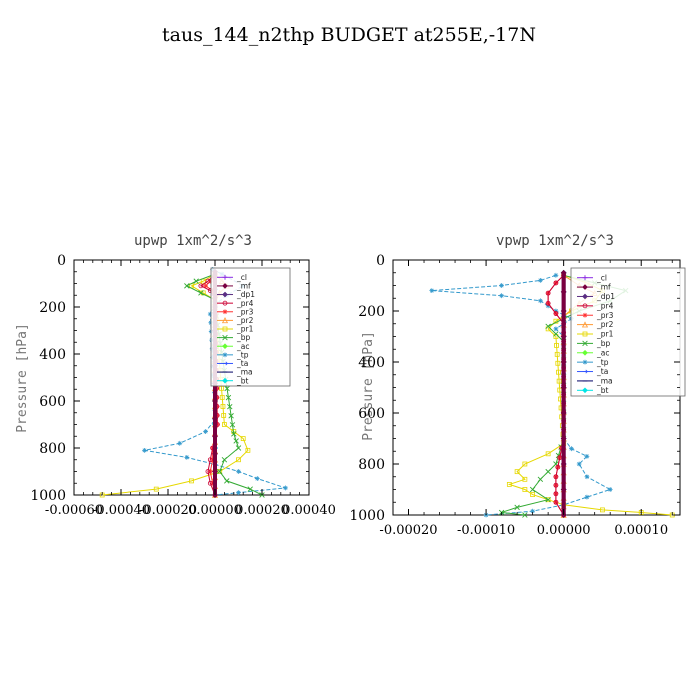 This screenshot has width=700, height=700. Describe the element at coordinates (641, 530) in the screenshot. I see `x-tick-label: 0.00010` at that location.